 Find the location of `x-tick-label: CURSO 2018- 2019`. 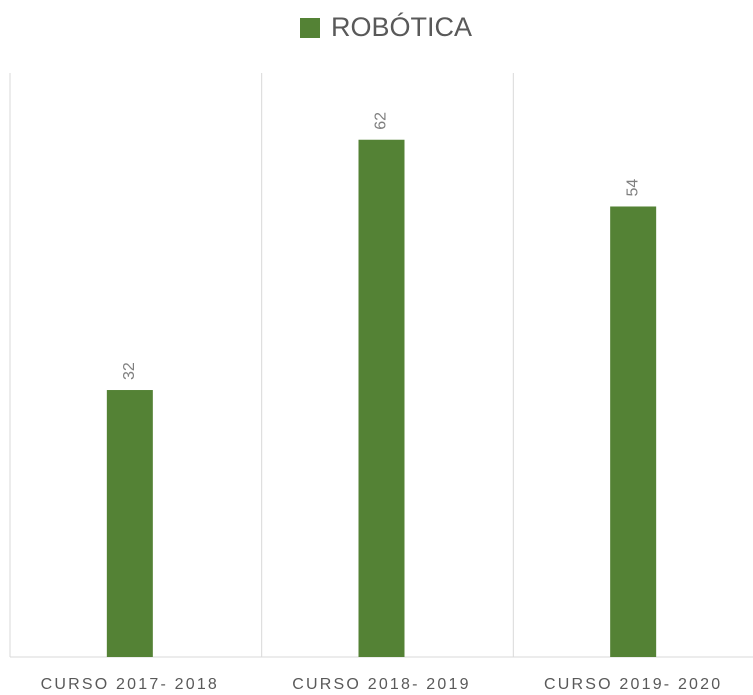

x-tick-label: CURSO 2018- 2019 is located at coordinates (381, 684).